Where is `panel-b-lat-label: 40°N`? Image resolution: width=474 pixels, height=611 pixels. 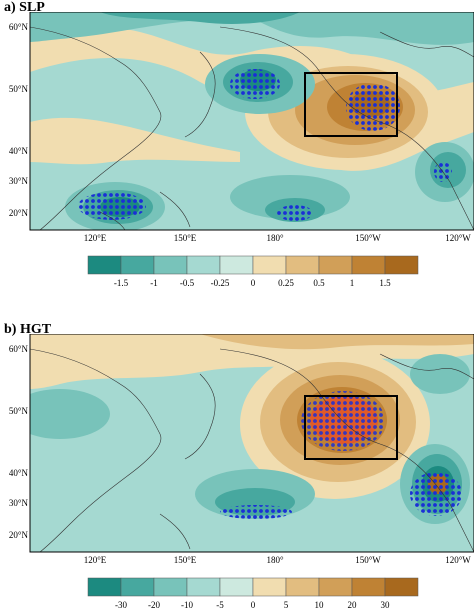
panel-b-lat-label: 40°N is located at coordinates (19, 473).